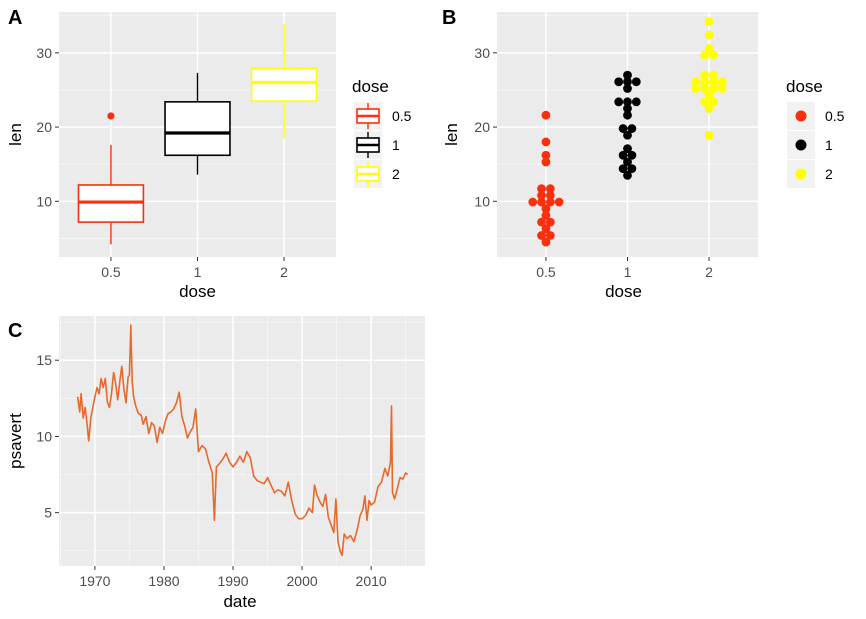  What do you see at coordinates (449, 18) in the screenshot?
I see `panel-b-tag: B` at bounding box center [449, 18].